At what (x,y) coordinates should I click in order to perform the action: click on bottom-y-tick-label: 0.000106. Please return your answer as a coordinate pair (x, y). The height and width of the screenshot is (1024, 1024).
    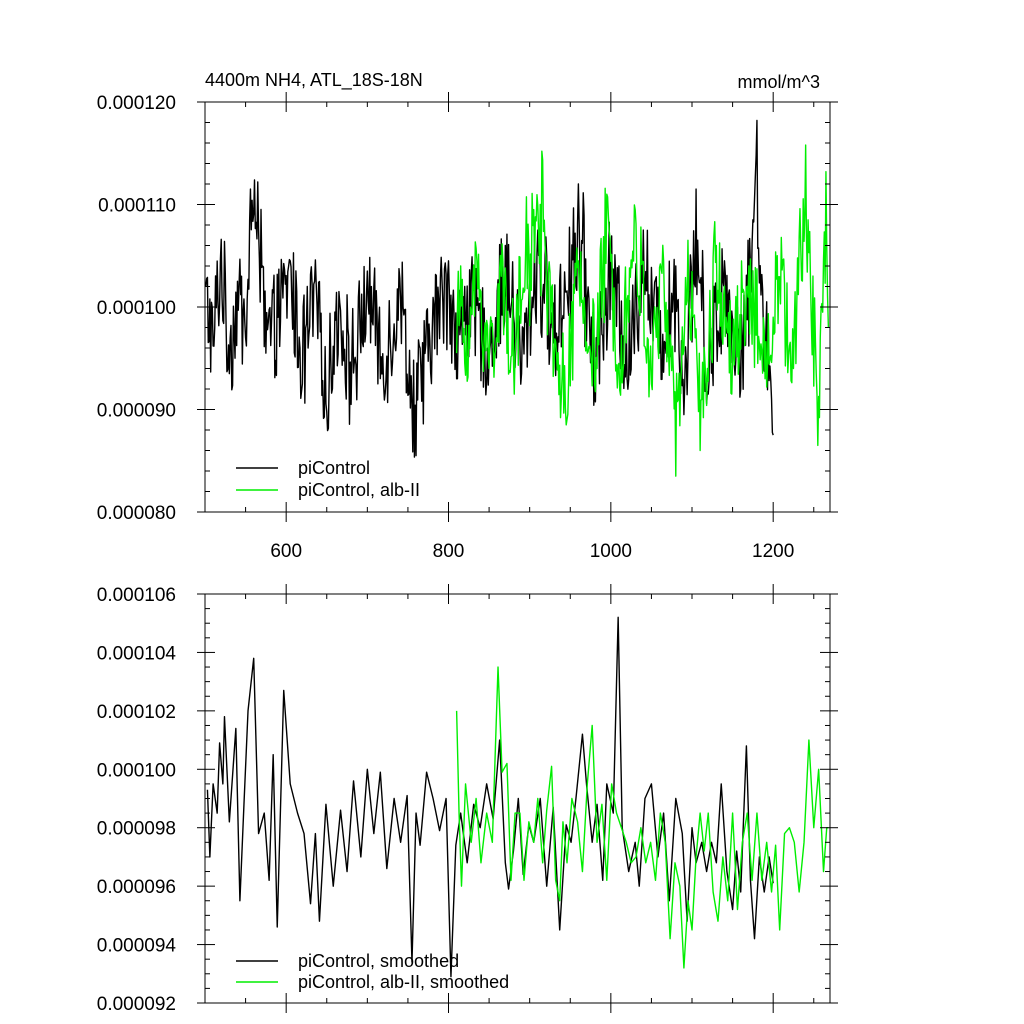
    Looking at the image, I should click on (136, 595).